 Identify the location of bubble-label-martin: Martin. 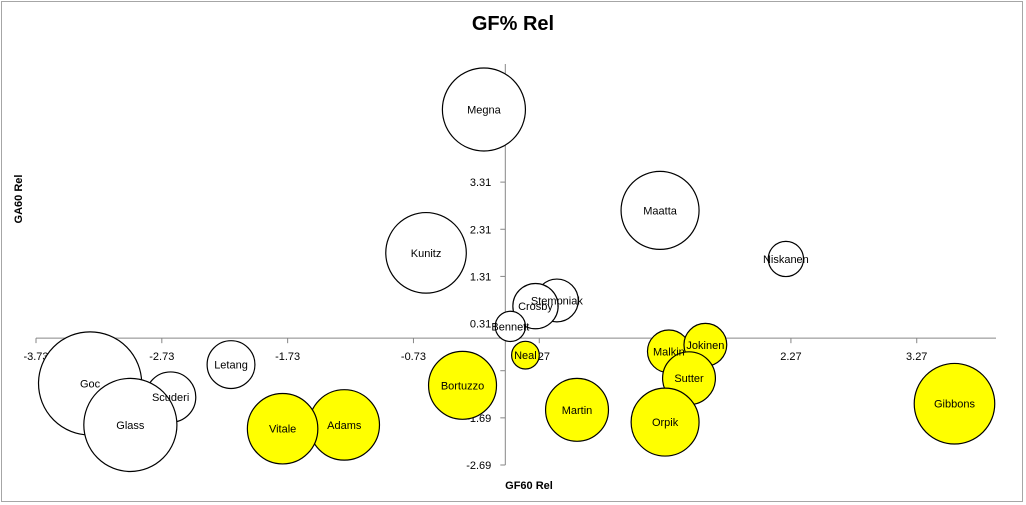
(577, 411).